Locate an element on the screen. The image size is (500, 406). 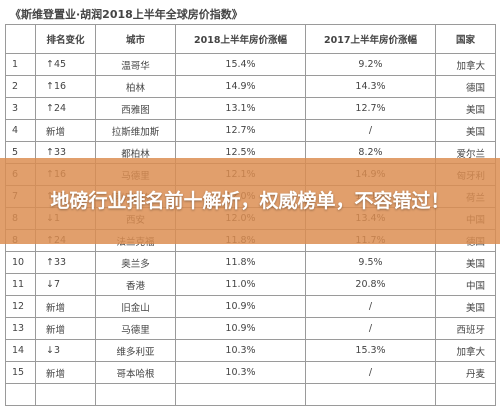
cell-rank-change: ↓3 is located at coordinates (65, 350).